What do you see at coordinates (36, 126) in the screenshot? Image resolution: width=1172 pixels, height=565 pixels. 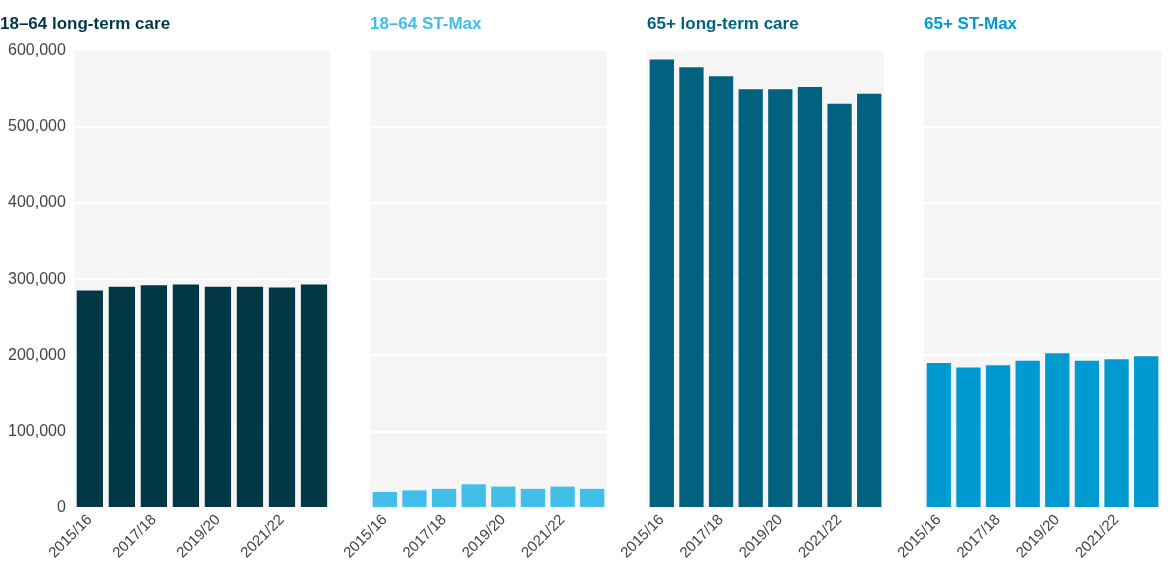 I see `y-tick-label: 500,000` at bounding box center [36, 126].